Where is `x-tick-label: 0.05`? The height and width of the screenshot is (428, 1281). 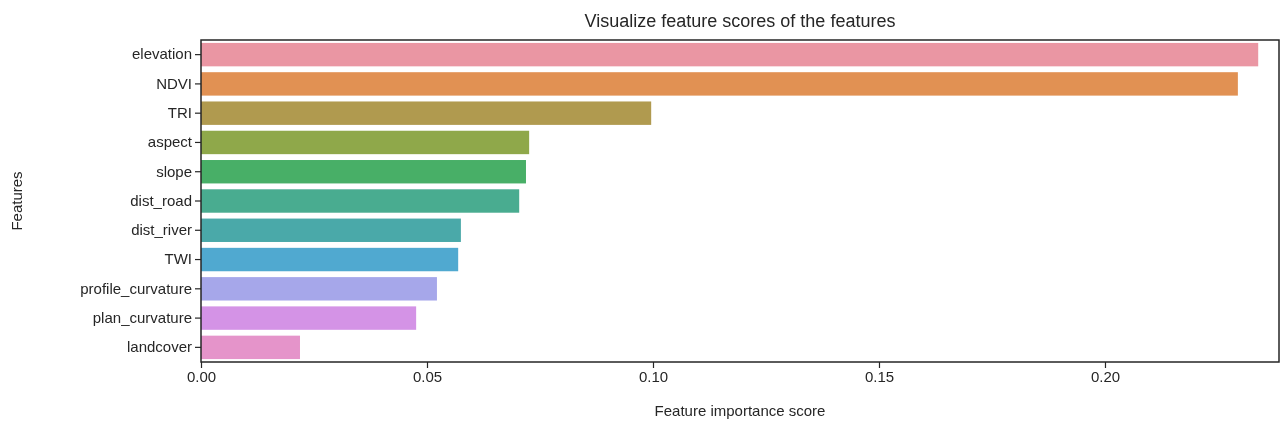
x-tick-label: 0.05 is located at coordinates (427, 376).